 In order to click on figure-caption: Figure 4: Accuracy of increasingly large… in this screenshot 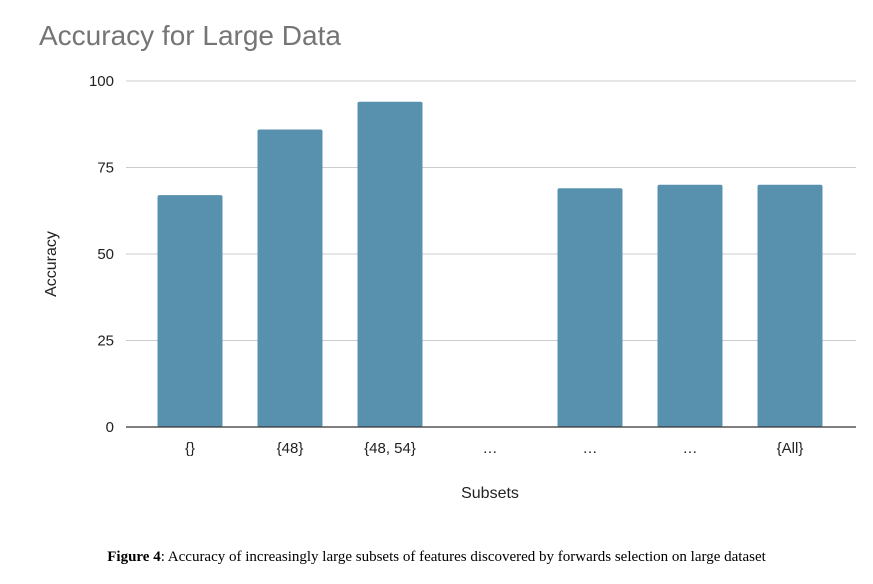, I will do `click(436, 557)`.